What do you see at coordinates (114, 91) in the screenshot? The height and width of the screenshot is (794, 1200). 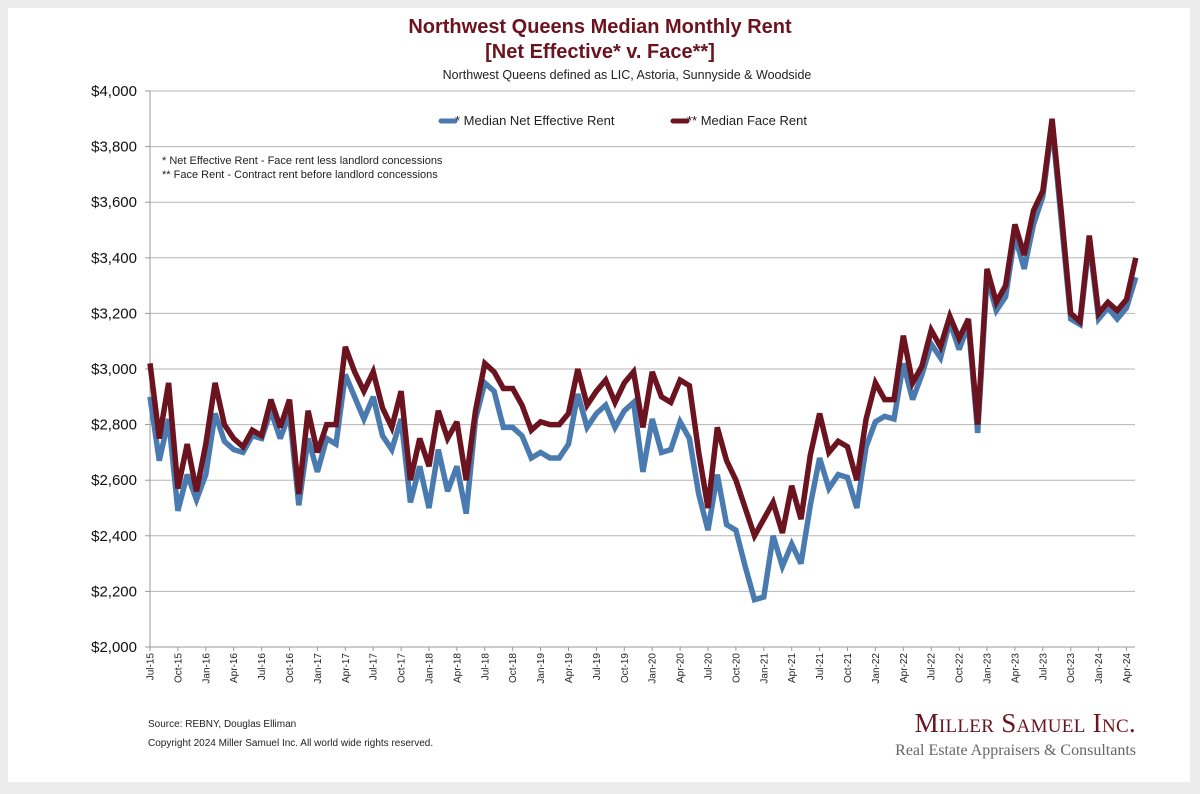 I see `y-tick-label: $4,000` at bounding box center [114, 91].